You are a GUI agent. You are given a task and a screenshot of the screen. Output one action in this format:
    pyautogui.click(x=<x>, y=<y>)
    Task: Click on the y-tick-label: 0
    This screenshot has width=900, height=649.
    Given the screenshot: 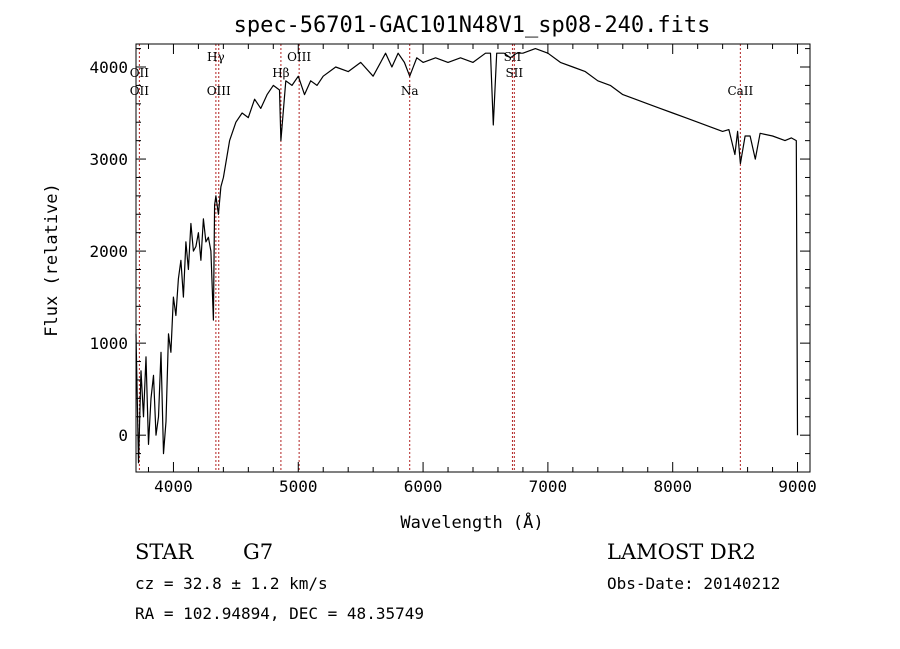 What is the action you would take?
    pyautogui.click(x=123, y=435)
    